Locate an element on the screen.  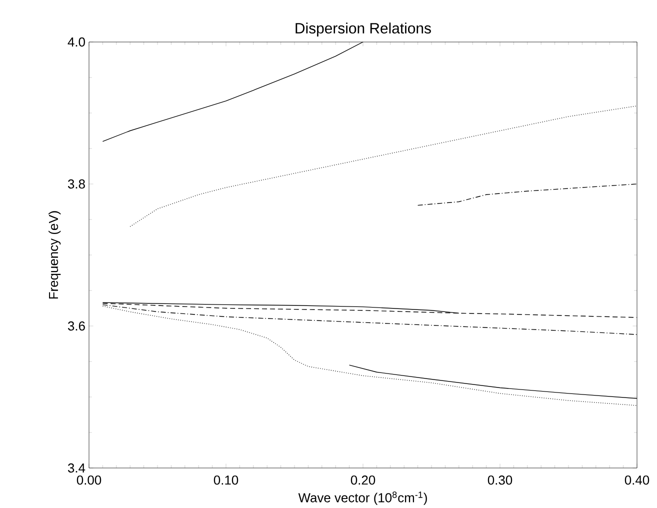
chart-title: Dispersion Relations is located at coordinates (363, 29).